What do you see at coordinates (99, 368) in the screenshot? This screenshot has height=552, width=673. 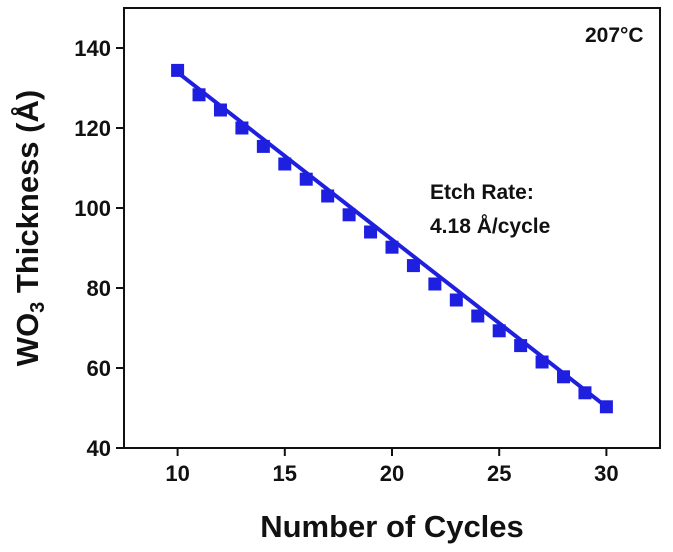 I see `y-tick-label: 60` at bounding box center [99, 368].